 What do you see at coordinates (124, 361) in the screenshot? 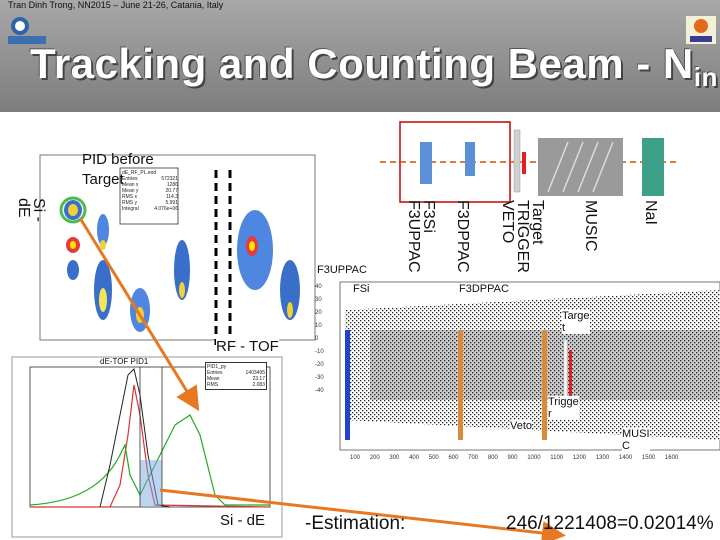
I see `histogram-title: dE-TOF PID1` at bounding box center [124, 361].